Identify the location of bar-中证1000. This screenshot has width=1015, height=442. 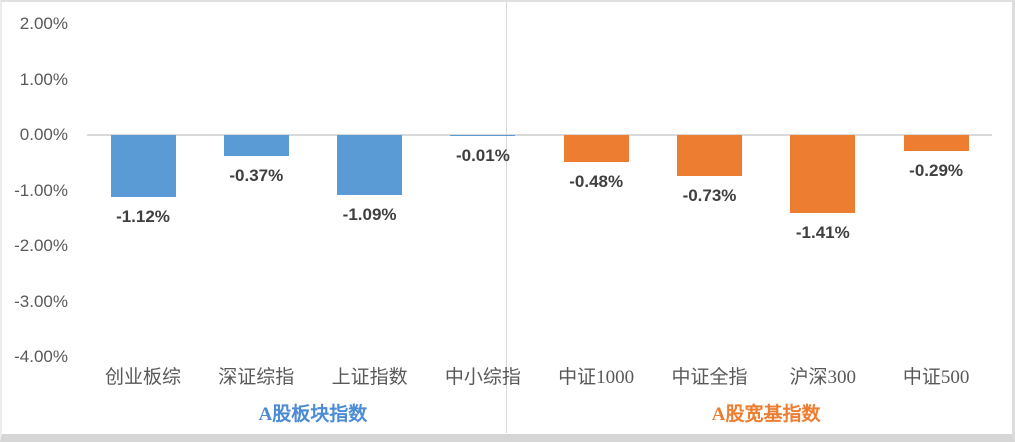
(596, 148).